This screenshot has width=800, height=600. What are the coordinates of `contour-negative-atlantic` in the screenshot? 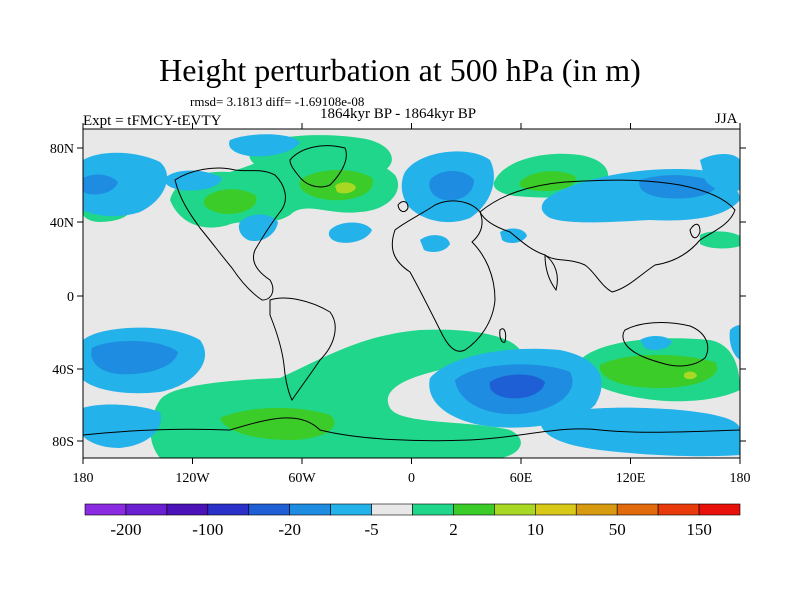 It's located at (350, 232).